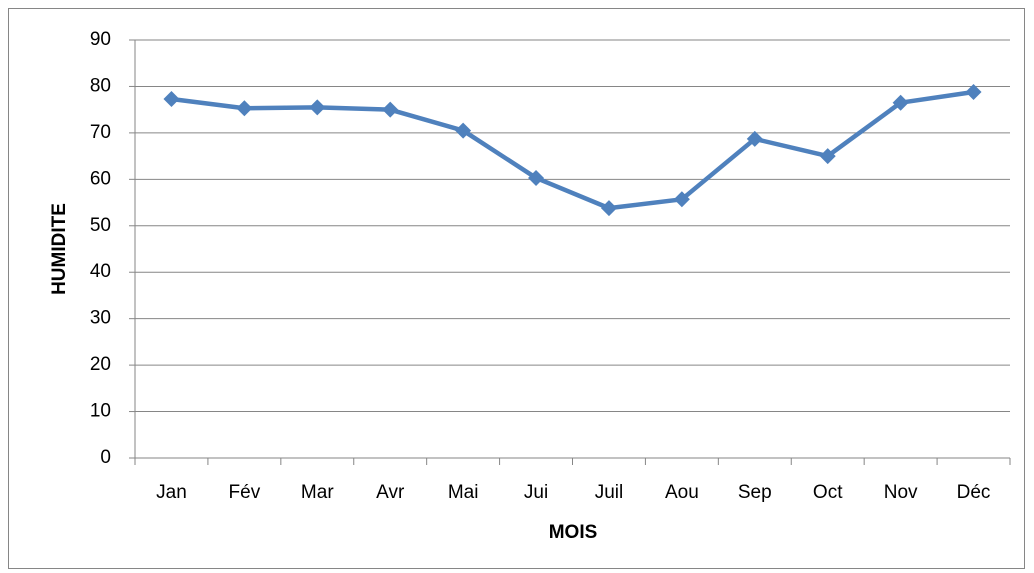  I want to click on x-tick-label: Sep, so click(755, 492).